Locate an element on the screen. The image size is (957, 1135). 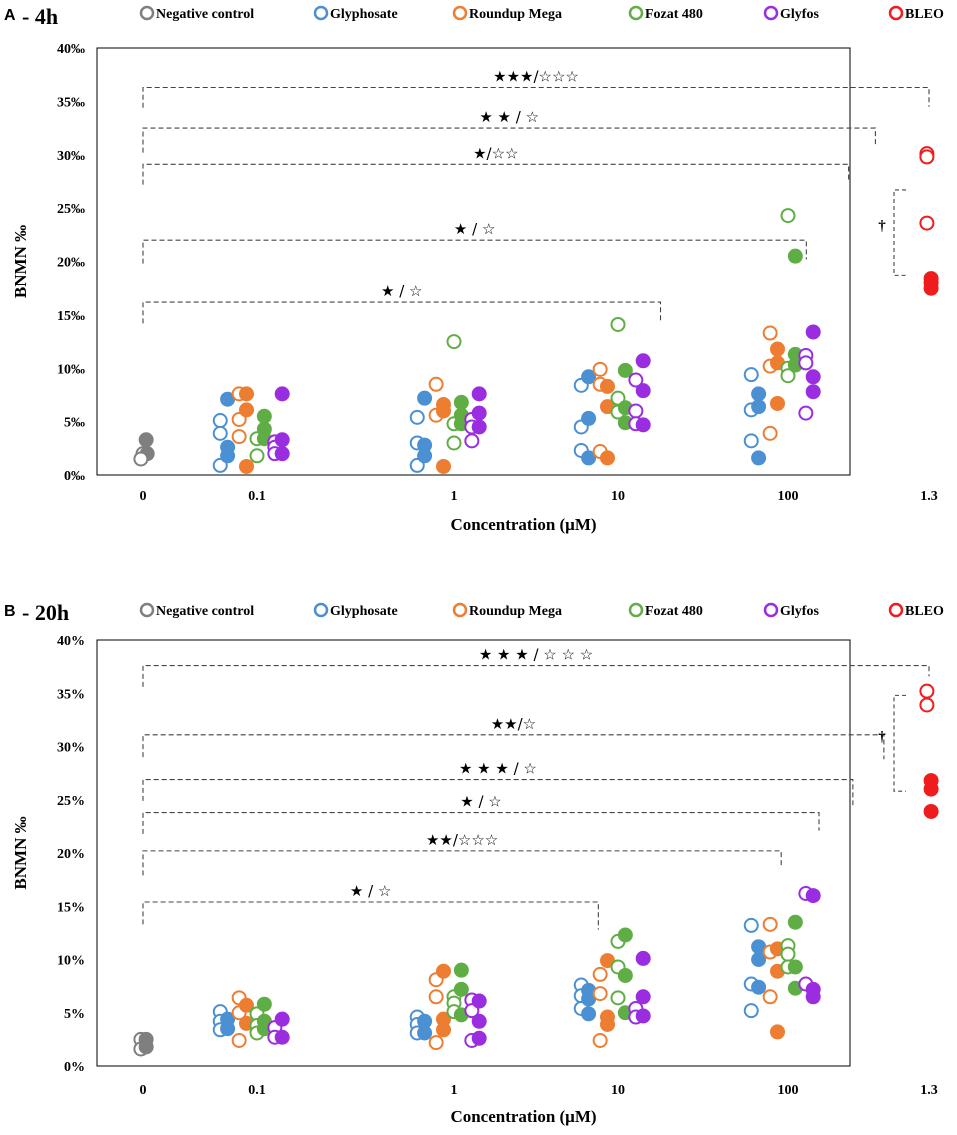
y-tick-label: 15‰ is located at coordinates (71, 316).